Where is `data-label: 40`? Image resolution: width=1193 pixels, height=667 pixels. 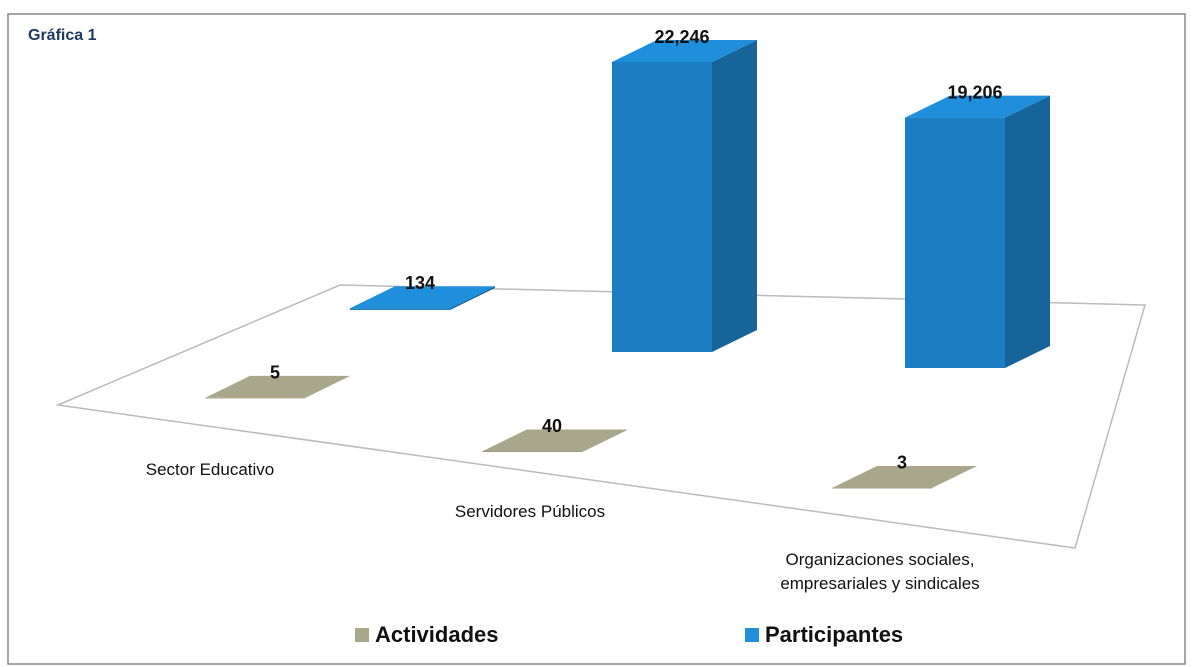
data-label: 40 is located at coordinates (552, 426).